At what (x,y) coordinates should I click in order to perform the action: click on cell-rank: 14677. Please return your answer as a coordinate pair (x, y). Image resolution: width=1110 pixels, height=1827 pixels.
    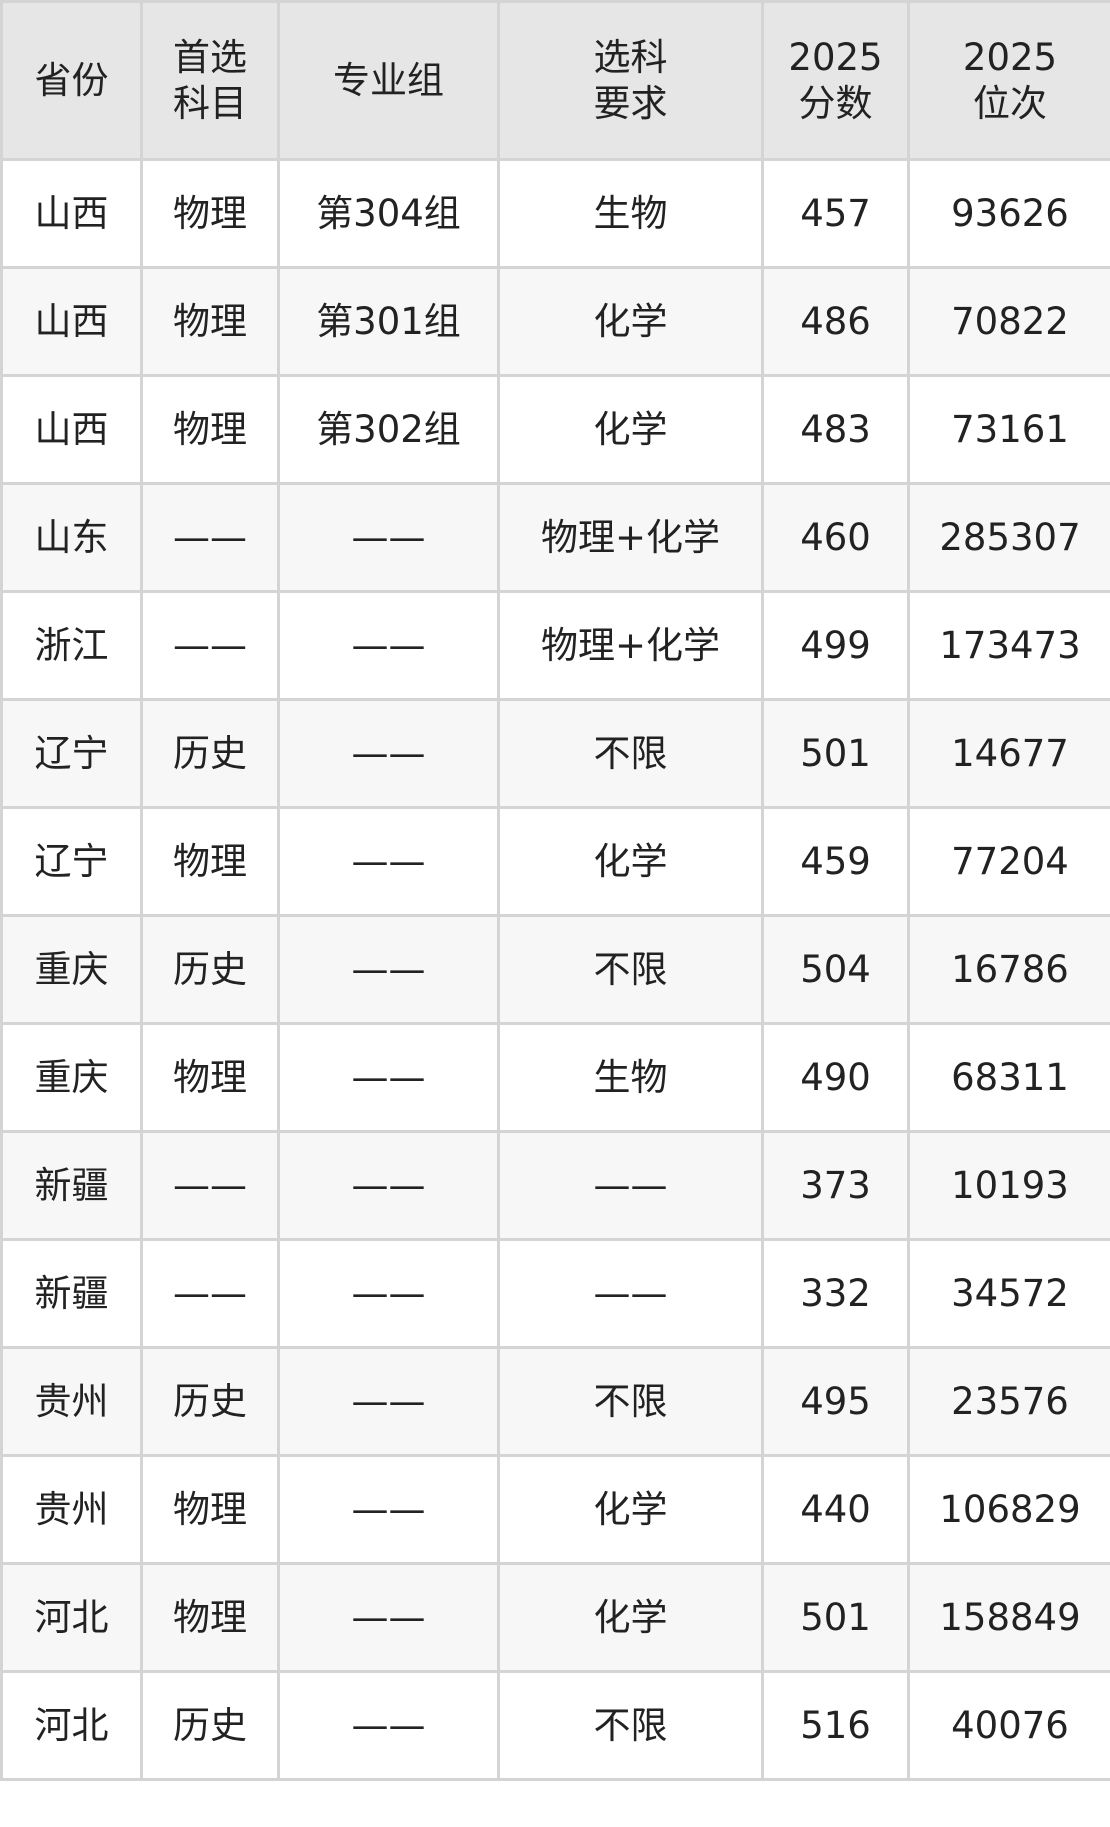
    Looking at the image, I should click on (1008, 753).